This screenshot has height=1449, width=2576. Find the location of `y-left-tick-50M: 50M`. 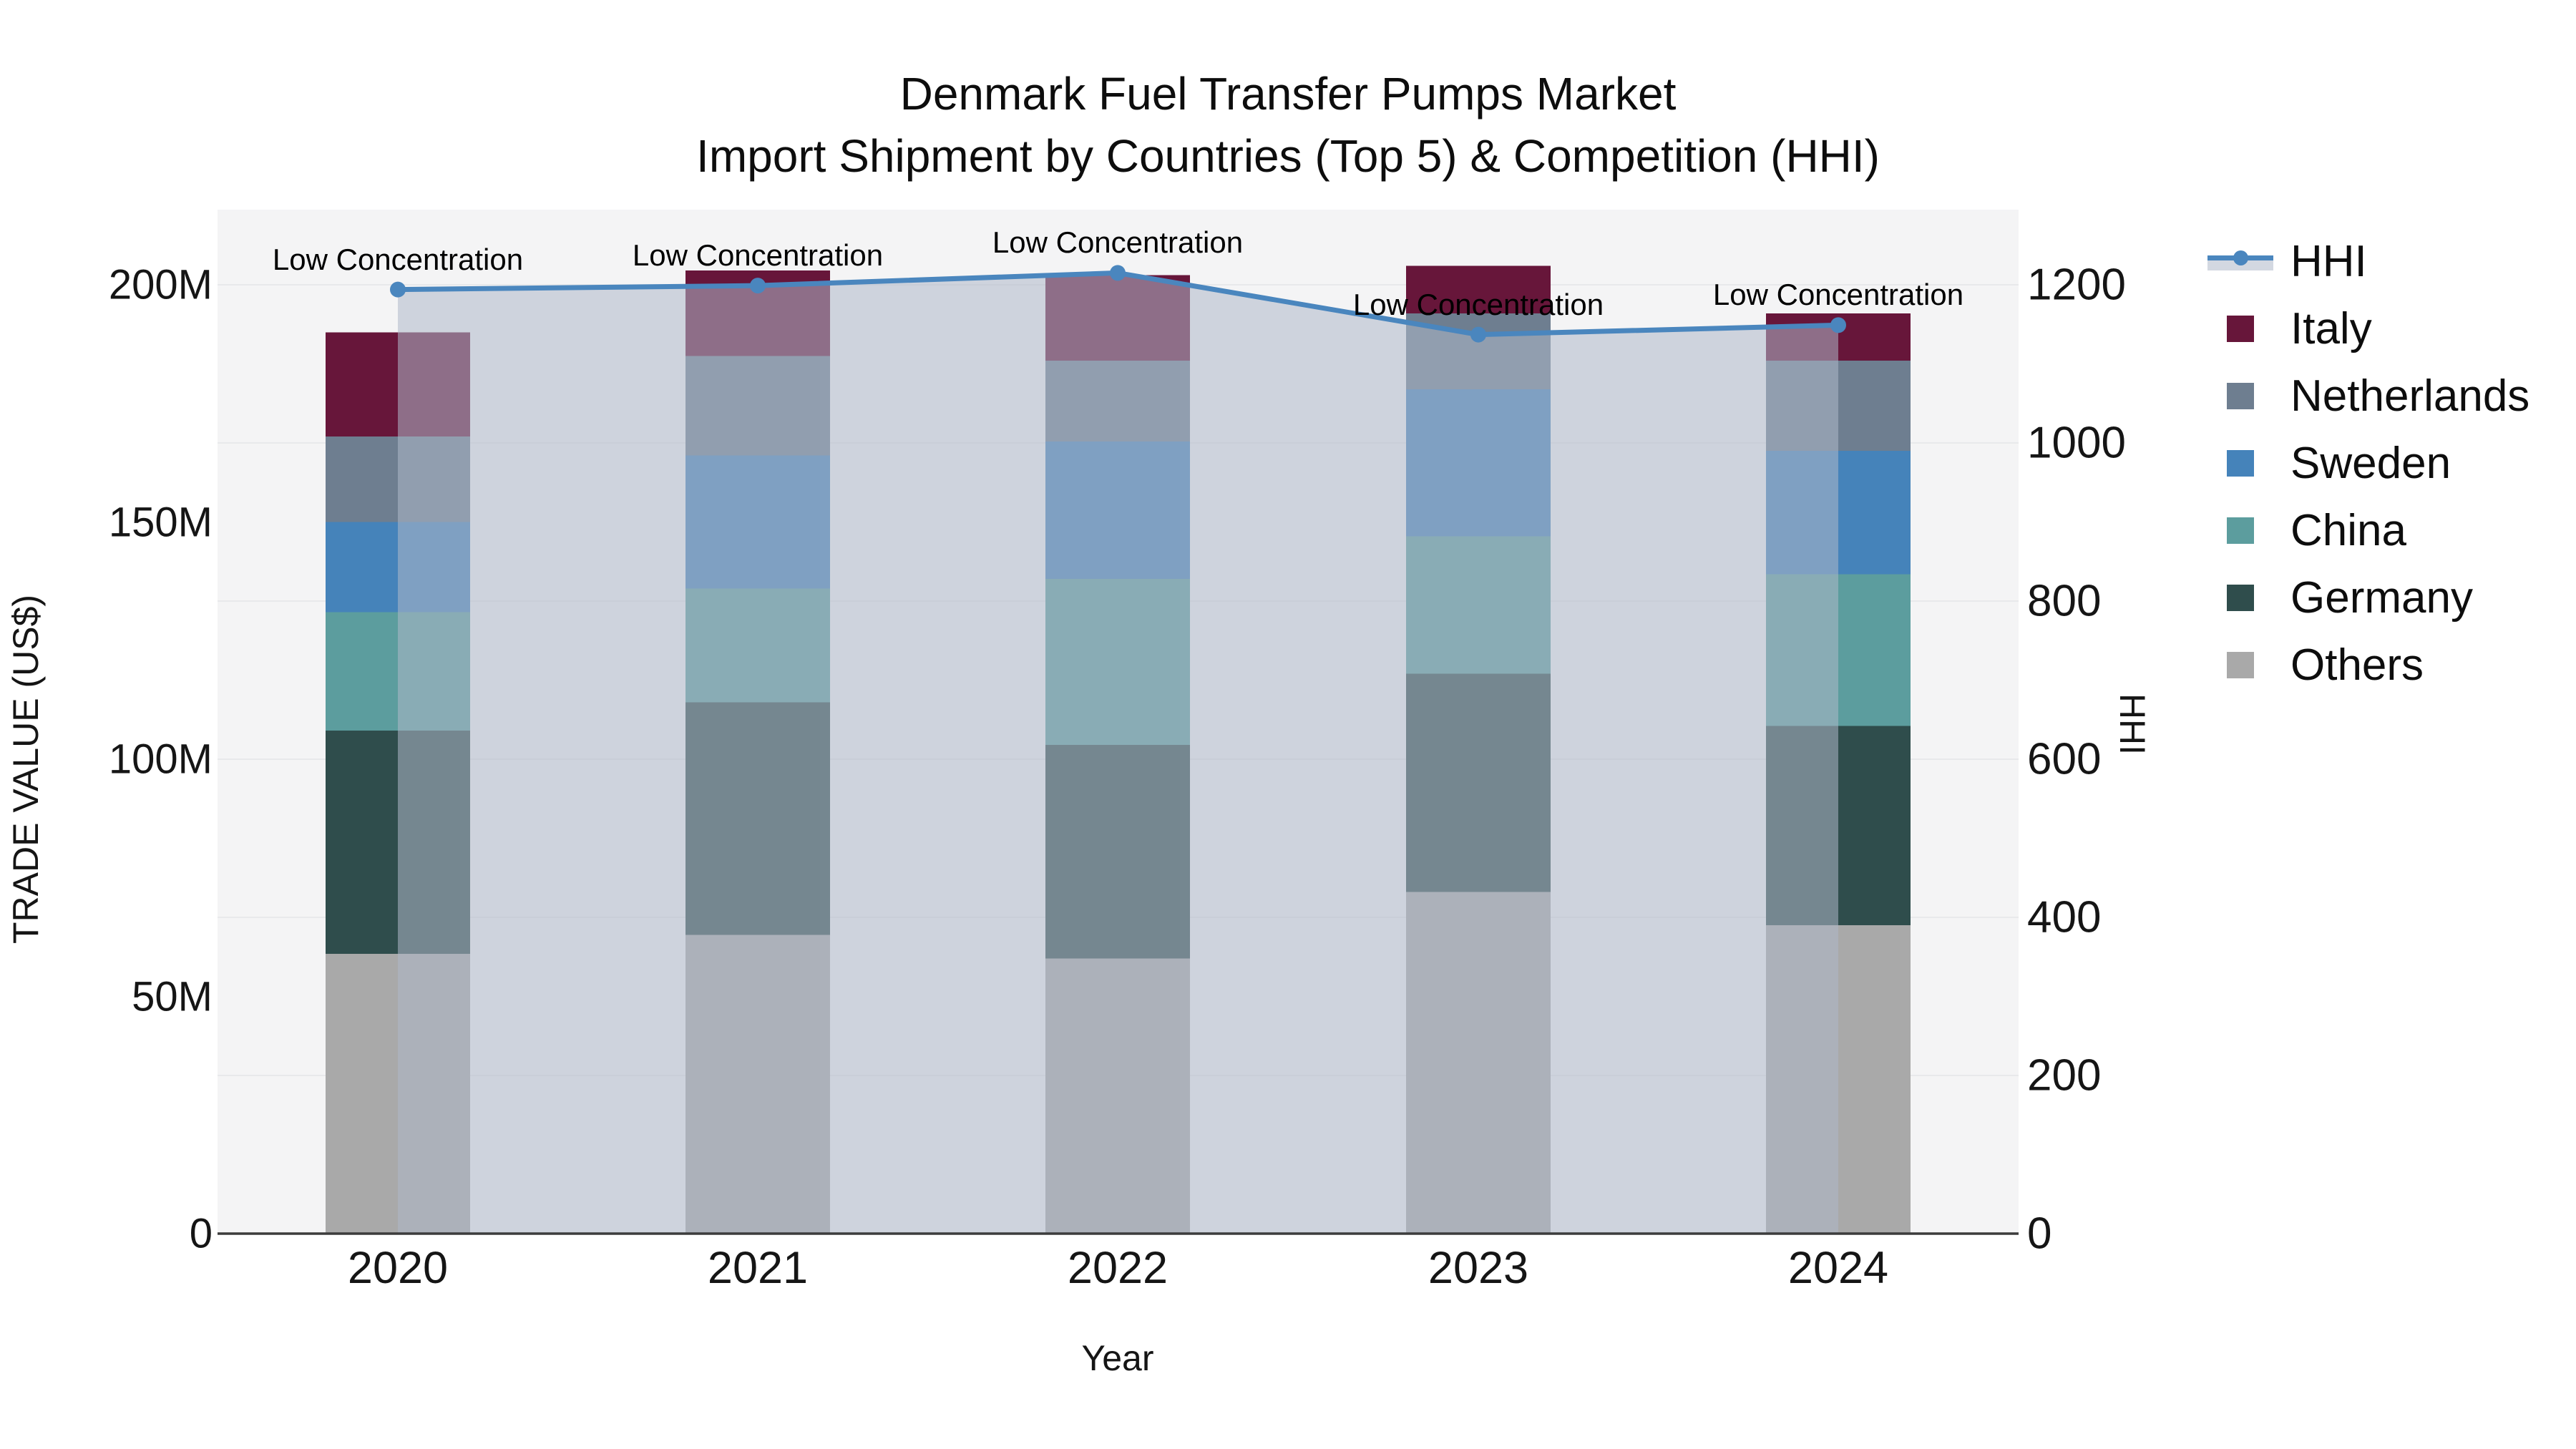

y-left-tick-50M: 50M is located at coordinates (172, 996).